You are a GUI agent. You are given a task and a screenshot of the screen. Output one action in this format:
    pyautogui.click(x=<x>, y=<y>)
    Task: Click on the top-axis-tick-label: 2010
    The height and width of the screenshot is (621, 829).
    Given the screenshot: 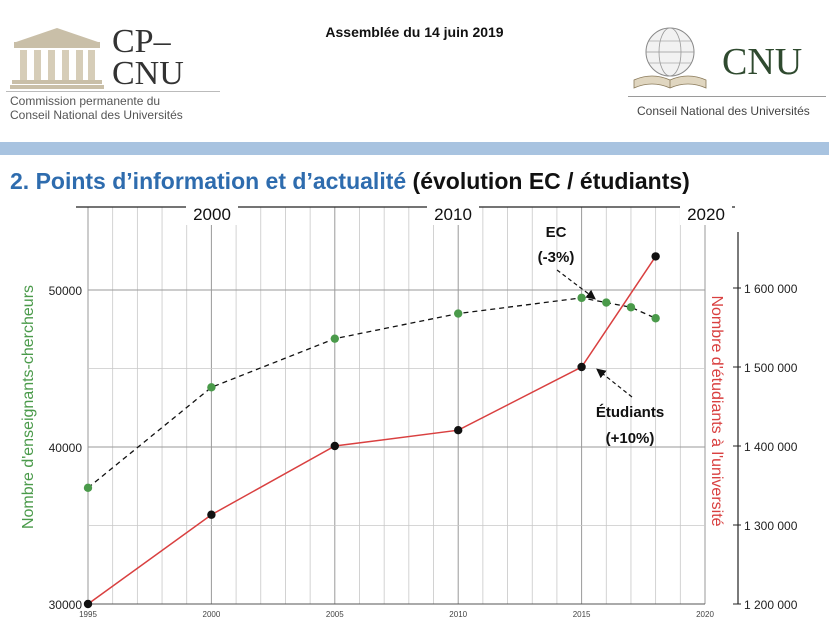 What is the action you would take?
    pyautogui.click(x=453, y=214)
    